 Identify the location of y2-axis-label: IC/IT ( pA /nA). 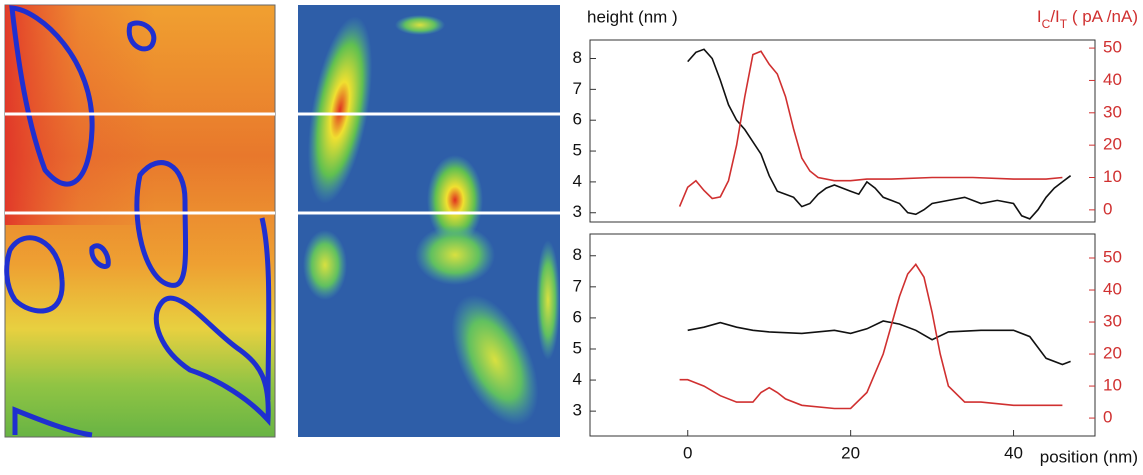
(1087, 19).